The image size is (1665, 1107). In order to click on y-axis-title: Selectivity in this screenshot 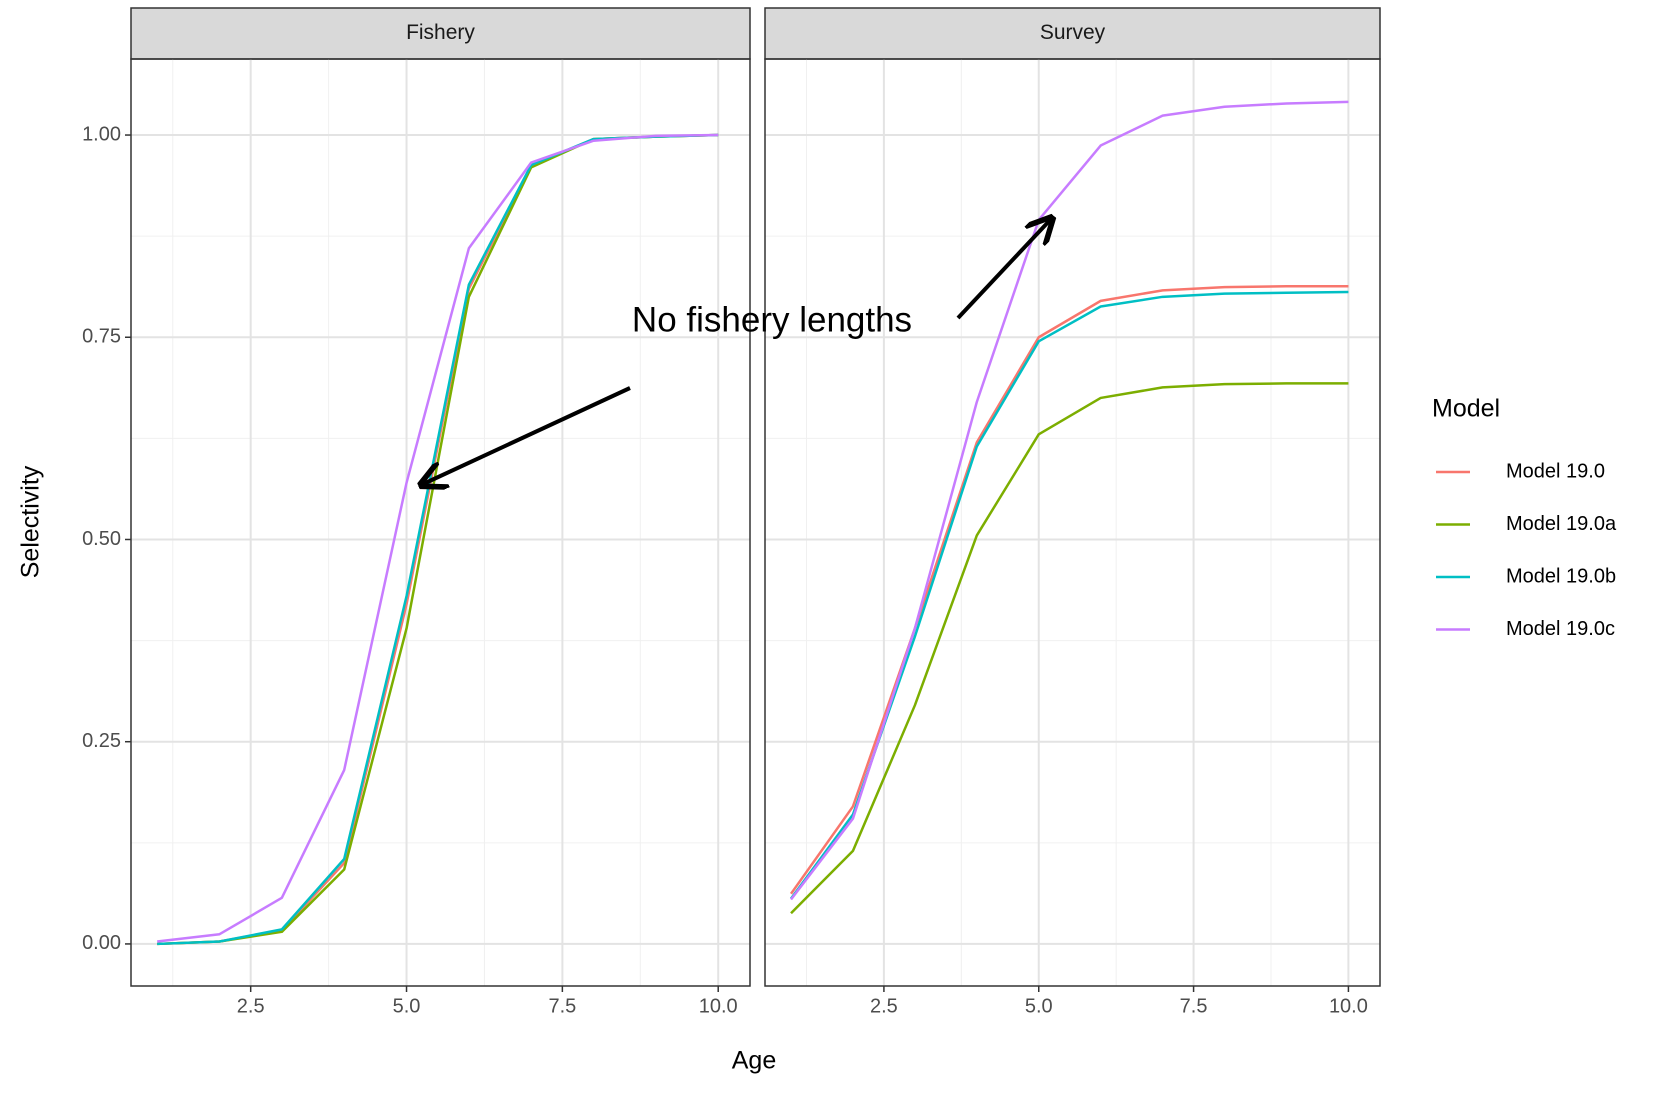, I will do `click(31, 521)`.